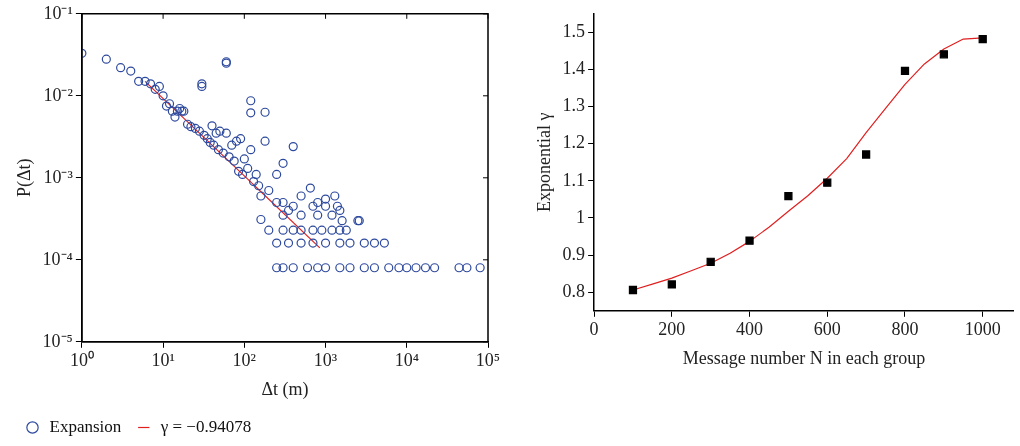  Describe the element at coordinates (574, 142) in the screenshot. I see `y-tick-label: 1.2` at that location.